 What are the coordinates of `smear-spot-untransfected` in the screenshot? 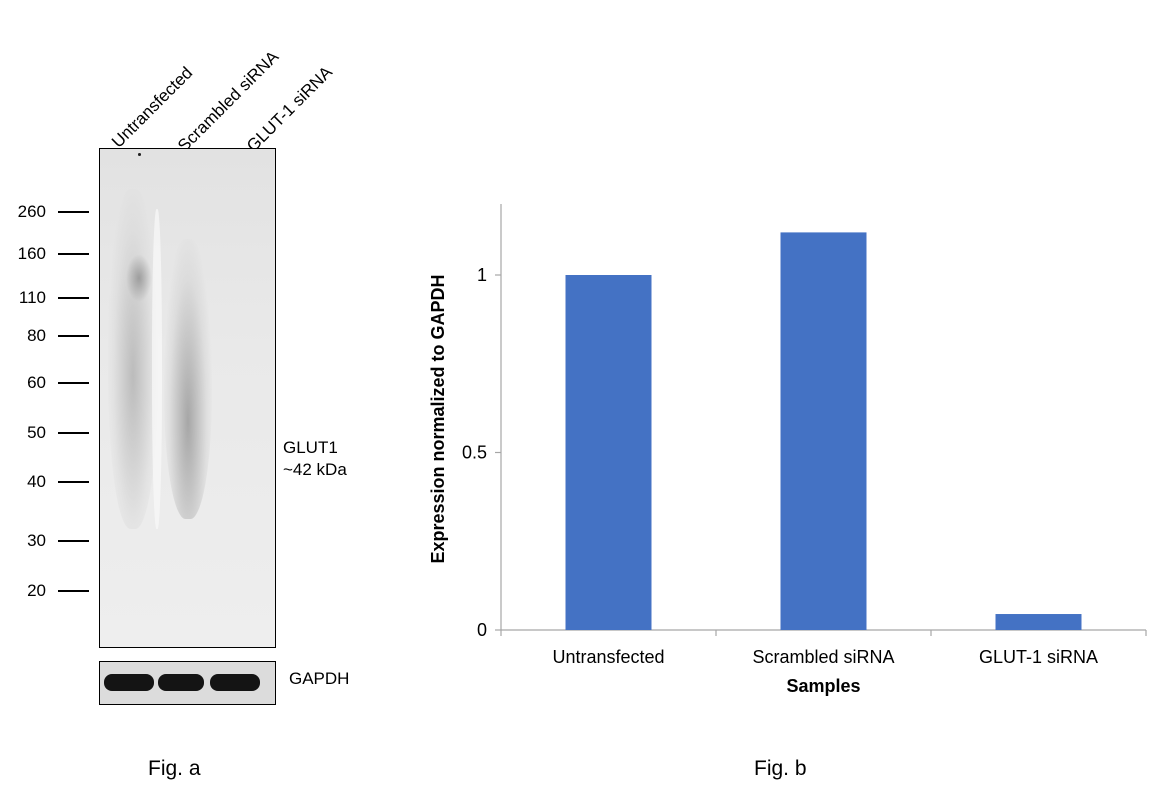 It's located at (139, 278).